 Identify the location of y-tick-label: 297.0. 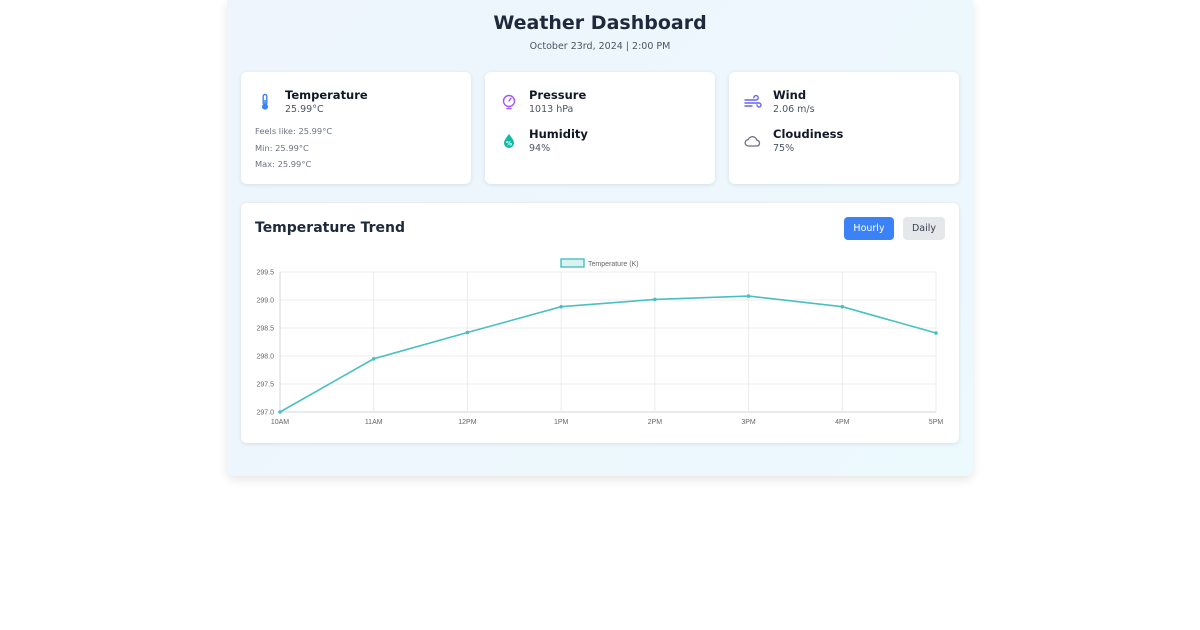
(265, 413).